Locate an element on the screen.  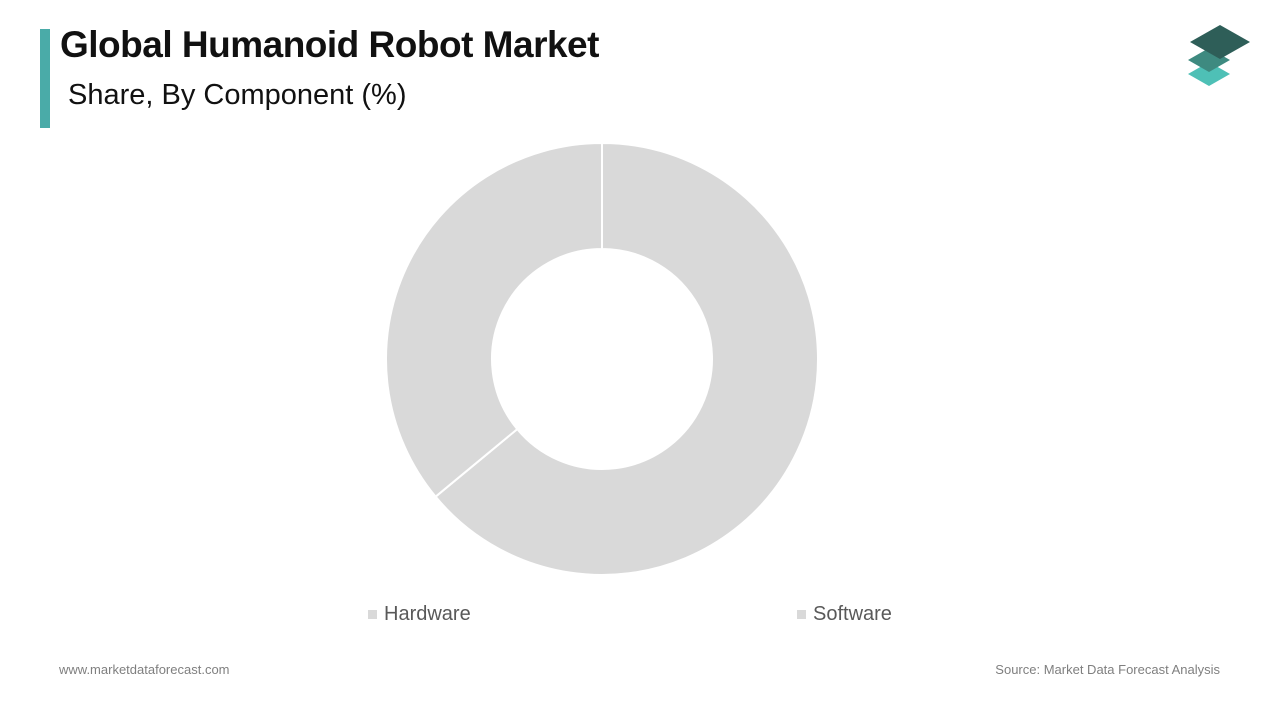
title-accent-bar is located at coordinates (45, 78).